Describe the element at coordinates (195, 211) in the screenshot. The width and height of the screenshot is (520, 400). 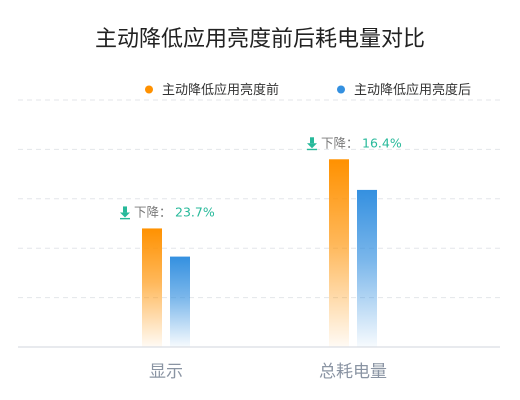
I see `annotation-value: 23.7%` at that location.